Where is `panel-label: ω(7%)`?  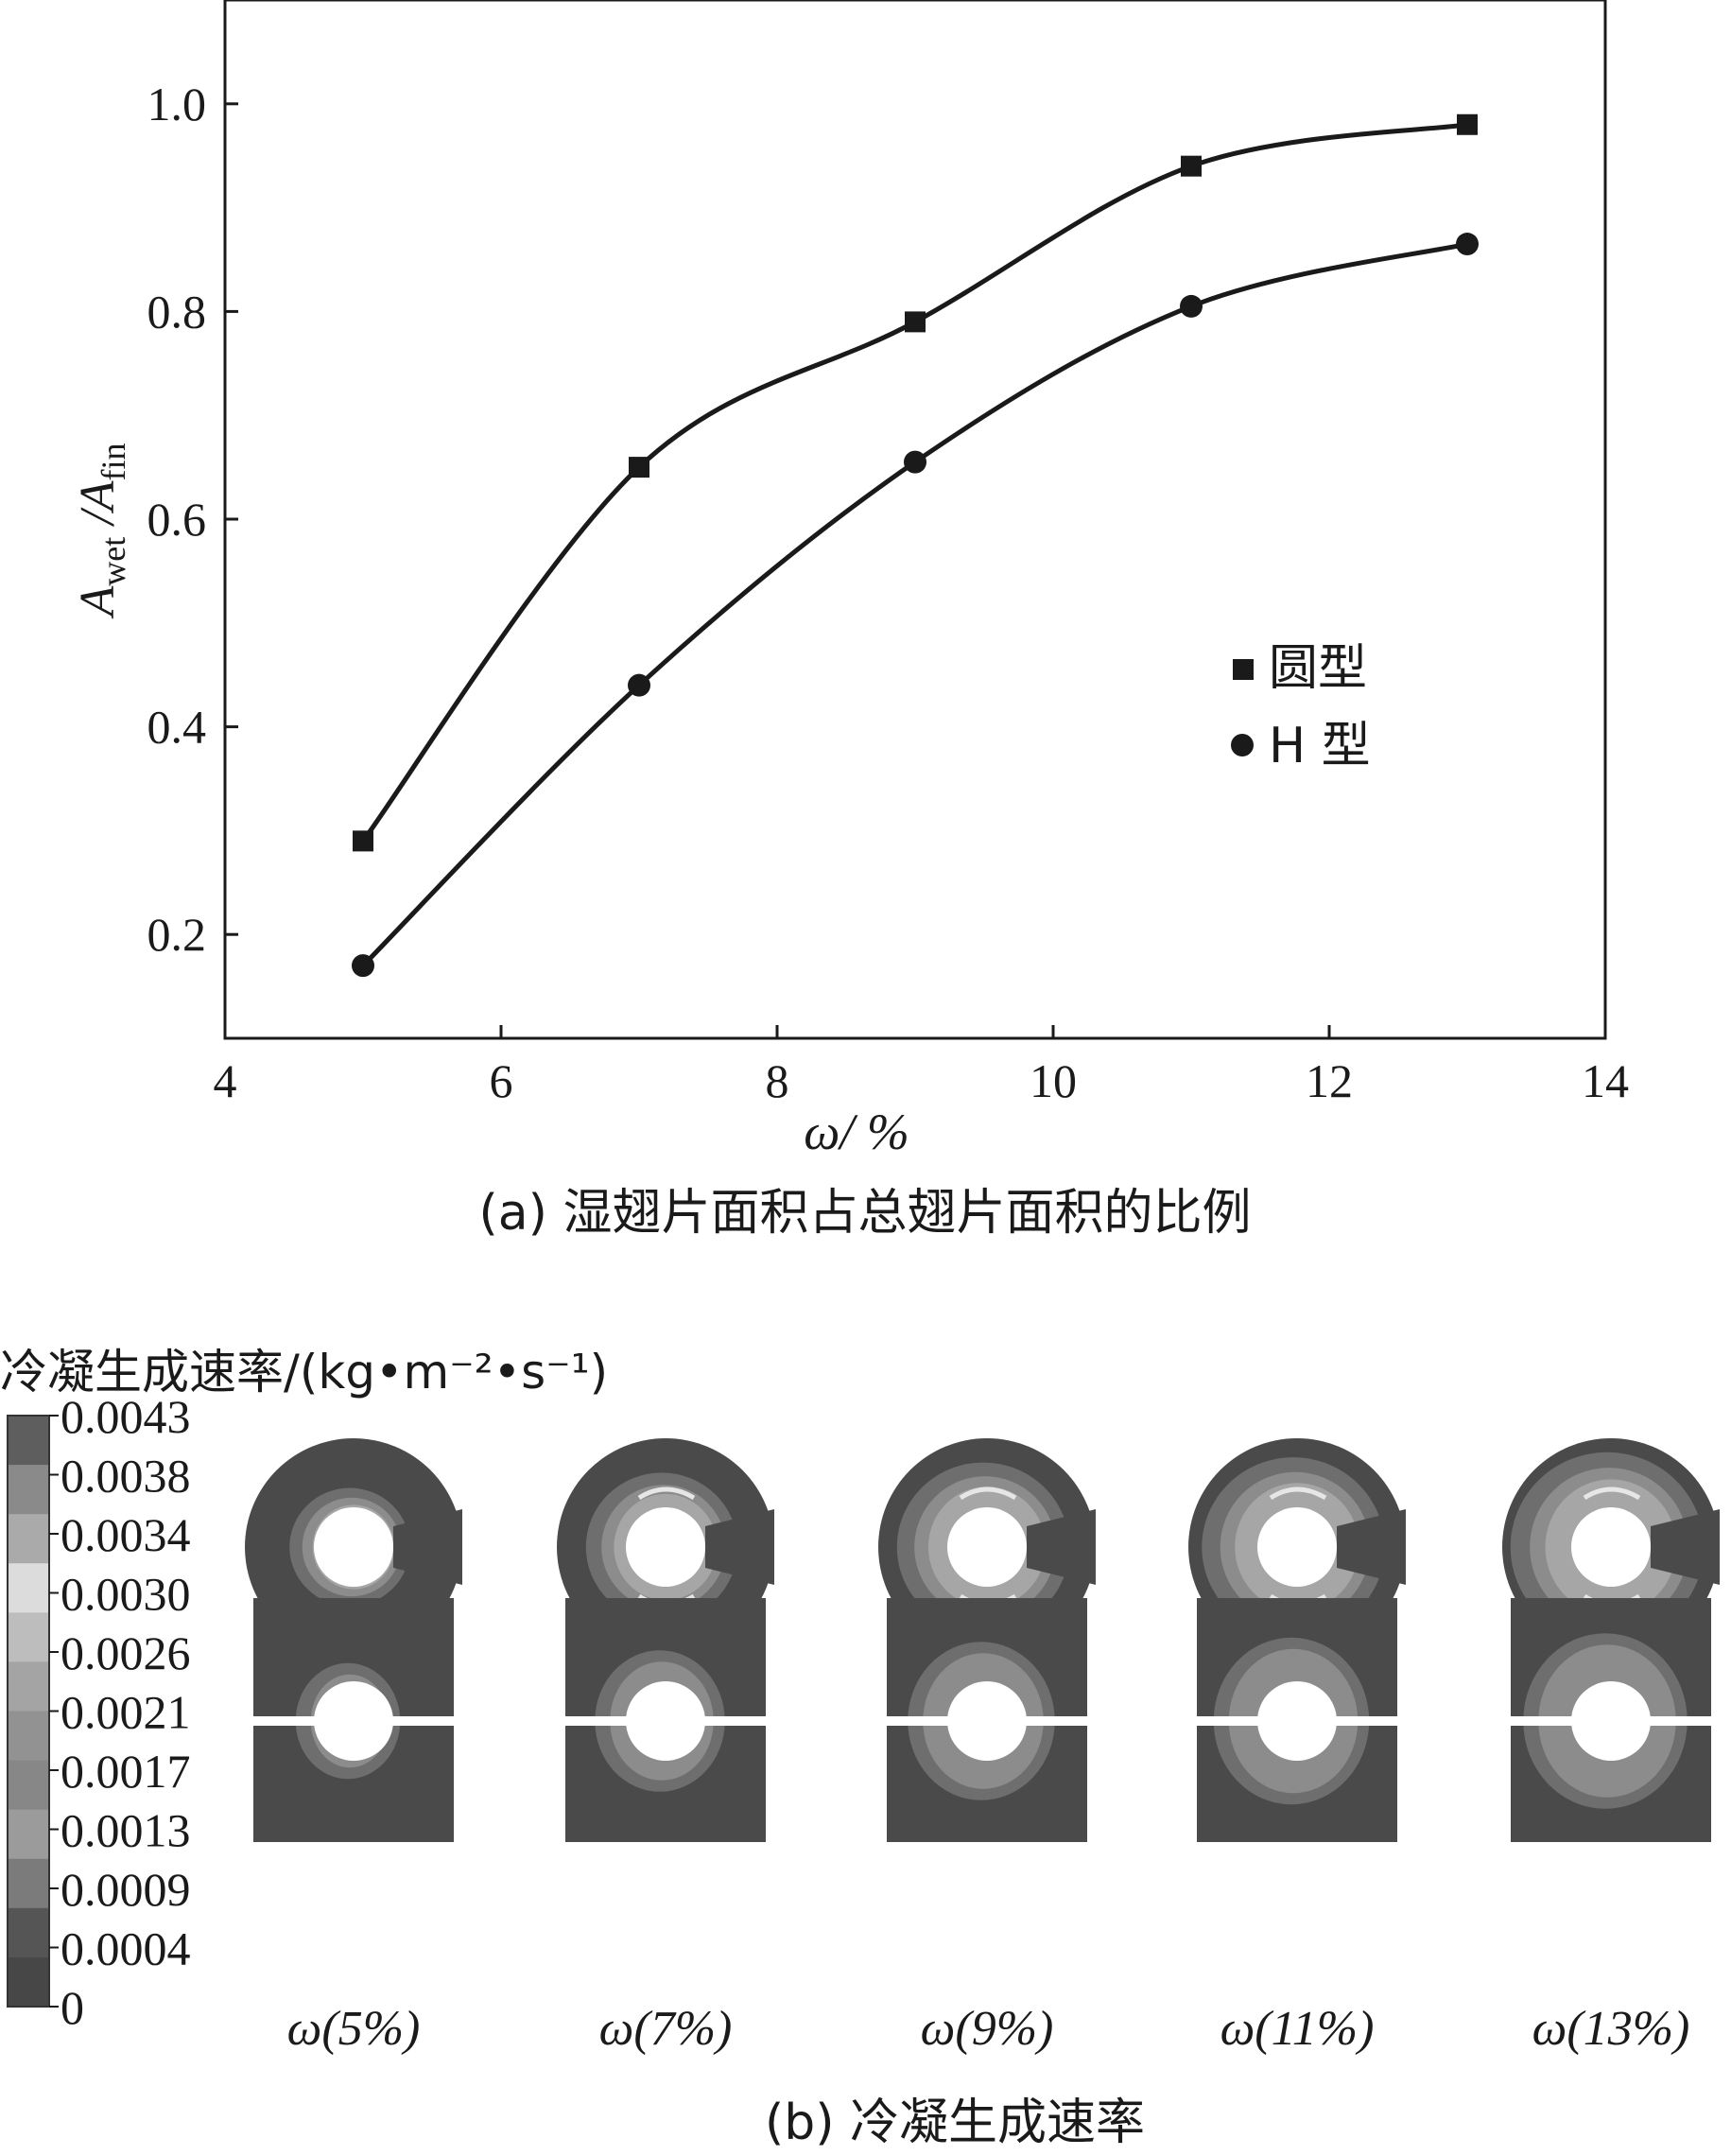
panel-label: ω(7%) is located at coordinates (666, 2029).